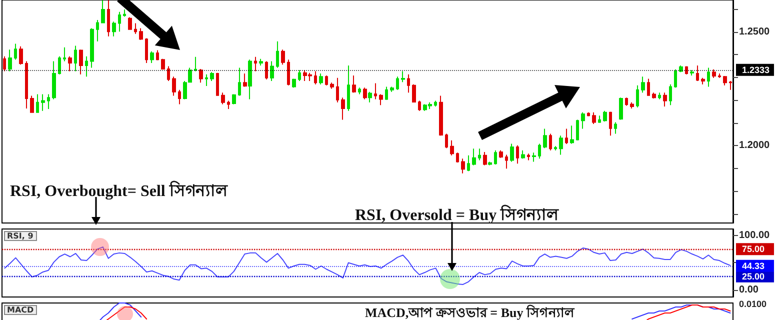  I want to click on y-tick-label: 0.00, so click(749, 290).